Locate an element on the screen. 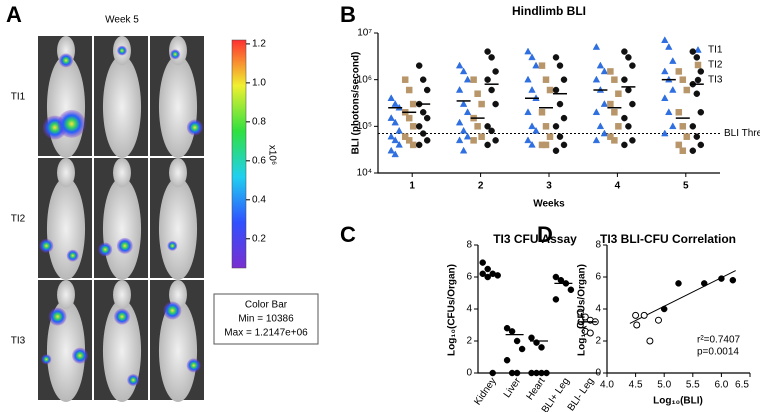 This screenshot has height=412, width=760. y-tick-label: 10⁵ is located at coordinates (364, 126).